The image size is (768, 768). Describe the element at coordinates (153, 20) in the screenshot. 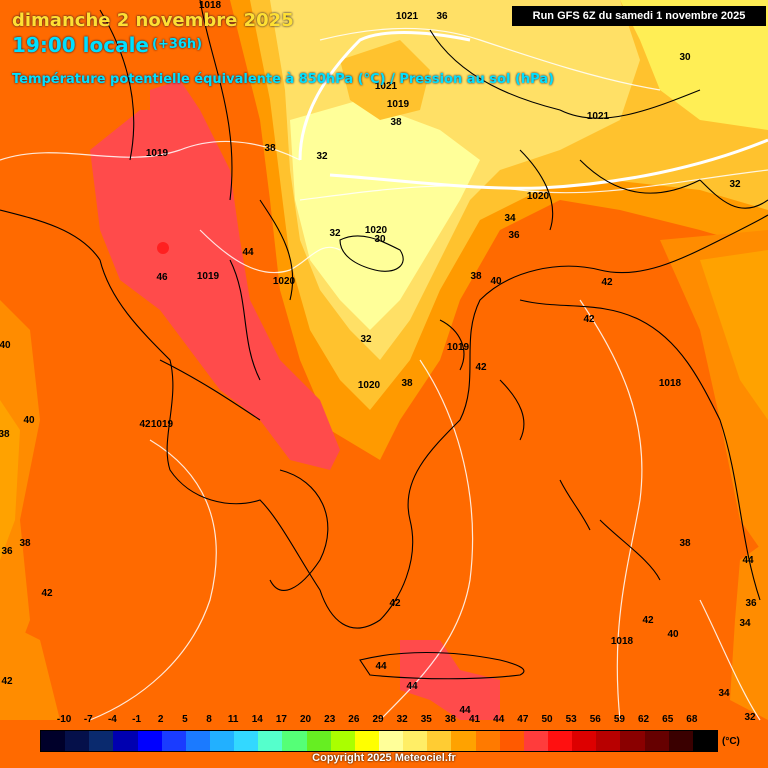

I see `forecast-date: dimanche 2 novembre 2025` at that location.